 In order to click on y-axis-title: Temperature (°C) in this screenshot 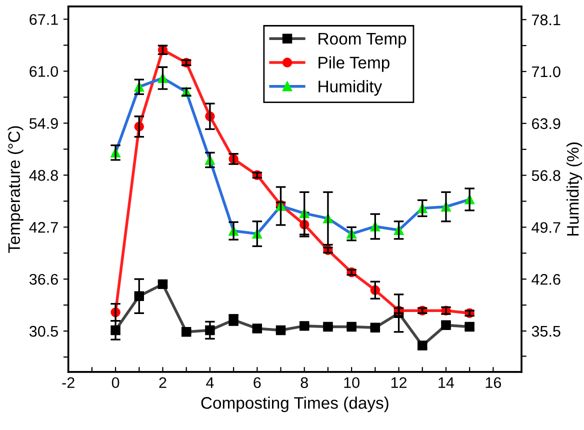, I will do `click(16, 189)`.